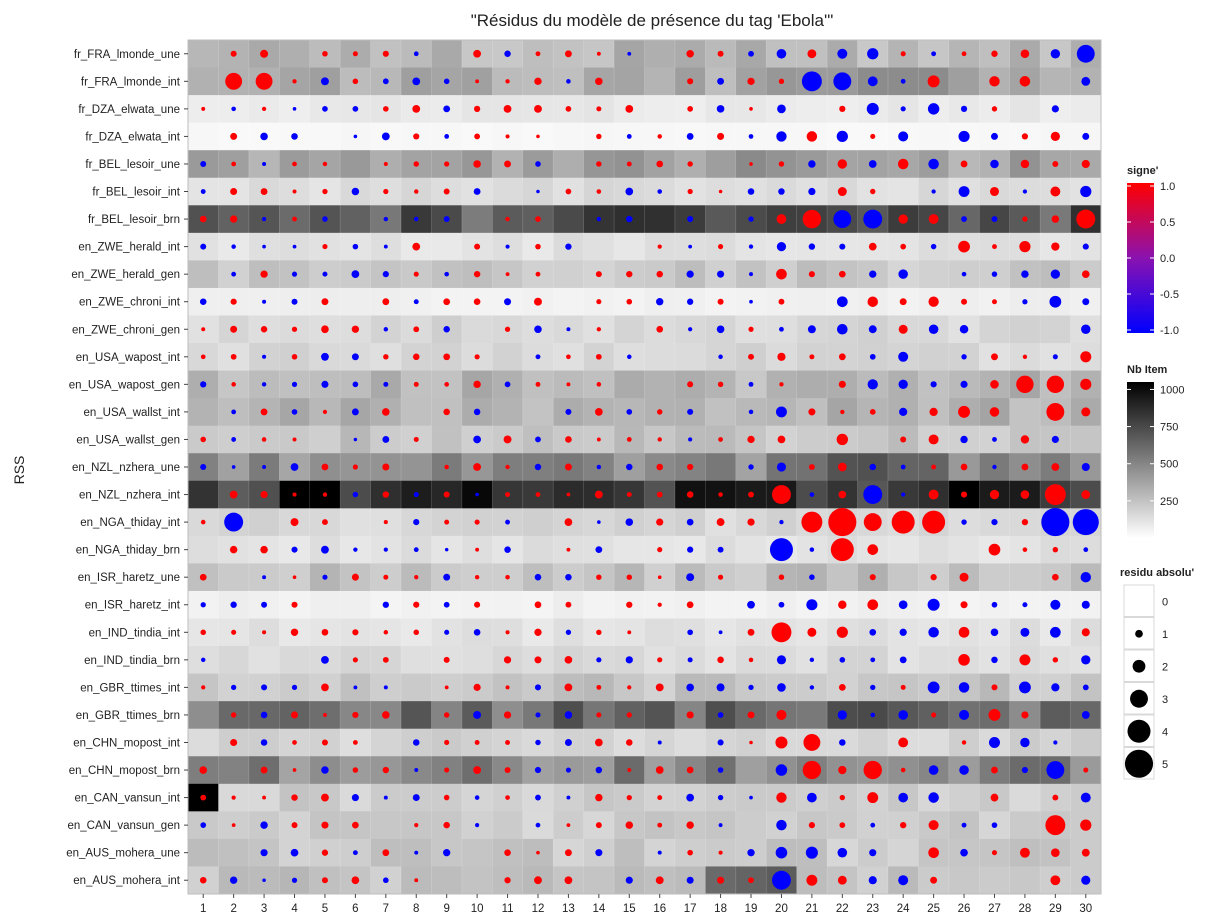 Image resolution: width=1219 pixels, height=924 pixels. Describe the element at coordinates (964, 909) in the screenshot. I see `x-tick-label: 26` at that location.